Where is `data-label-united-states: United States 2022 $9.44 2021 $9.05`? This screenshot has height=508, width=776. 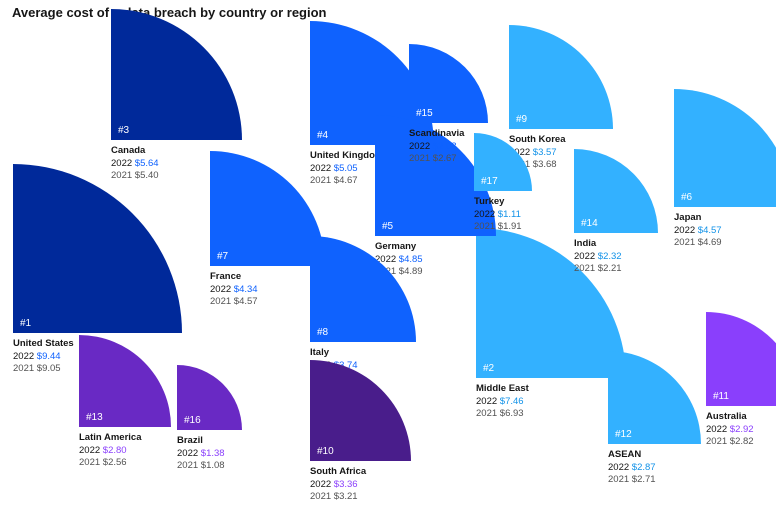 data-label-united-states: United States 2022 $9.44 2021 $9.05 is located at coordinates (43, 357).